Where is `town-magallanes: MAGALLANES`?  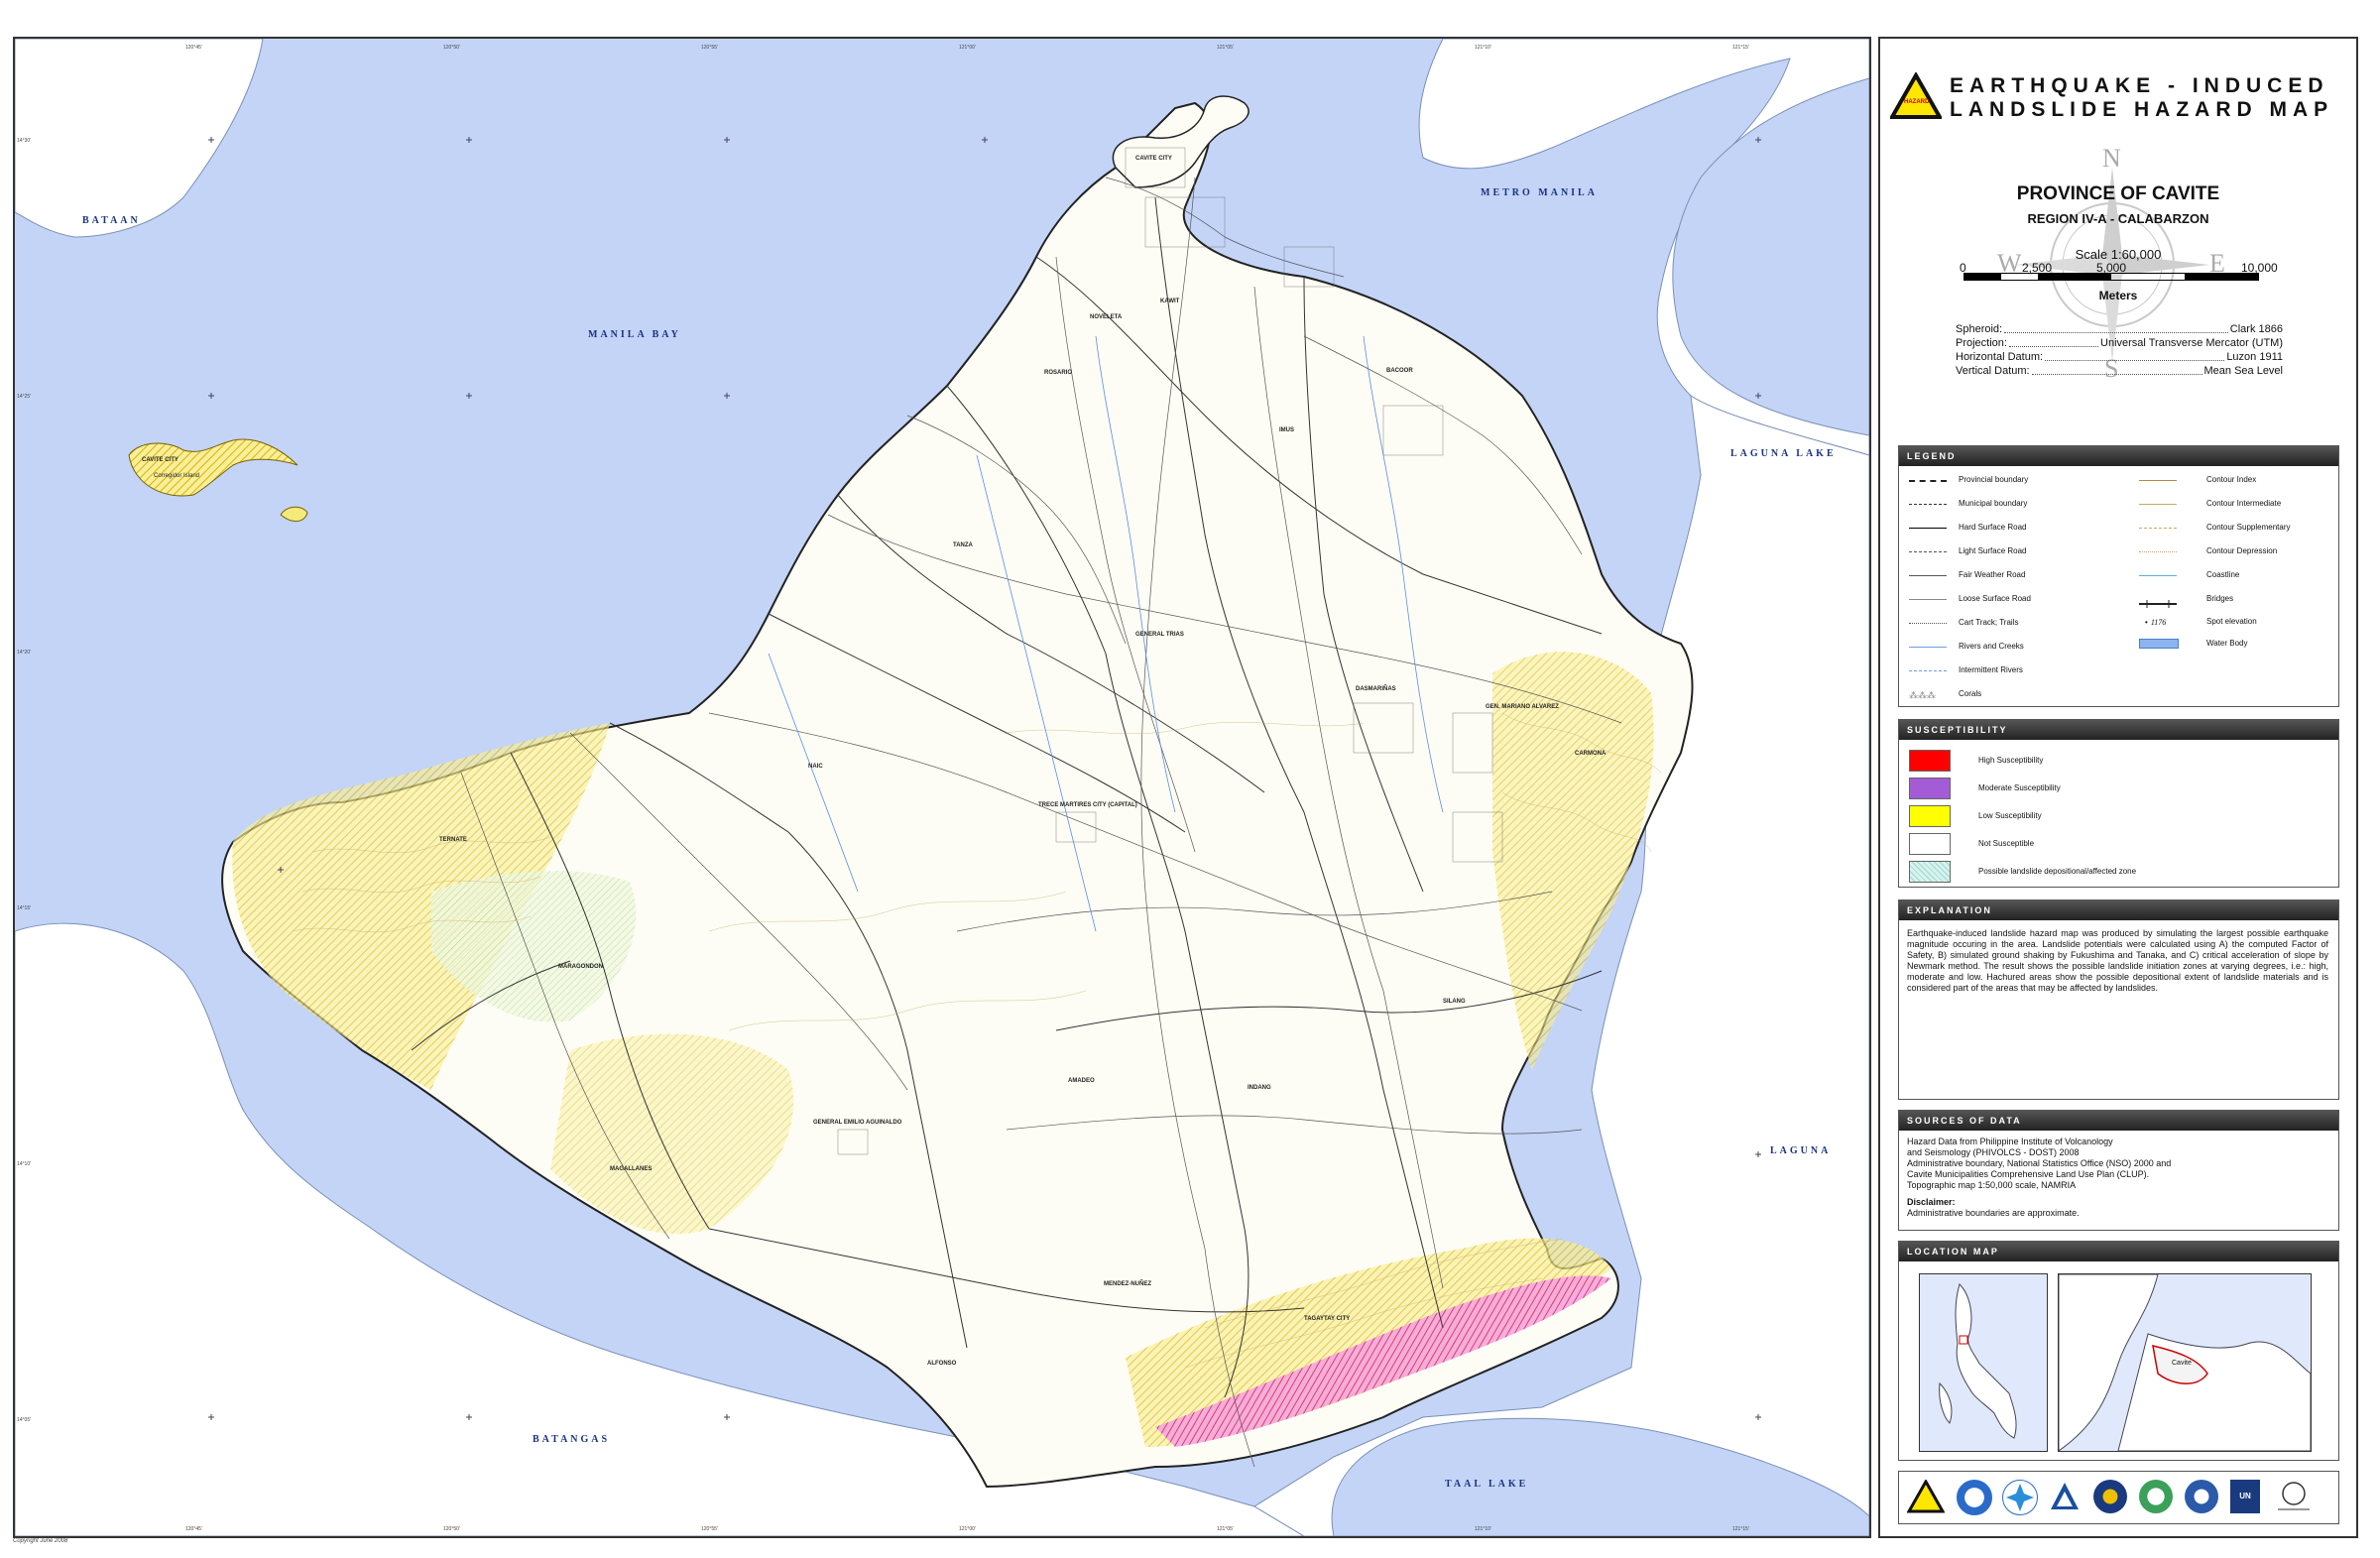
town-magallanes: MAGALLANES is located at coordinates (631, 1169).